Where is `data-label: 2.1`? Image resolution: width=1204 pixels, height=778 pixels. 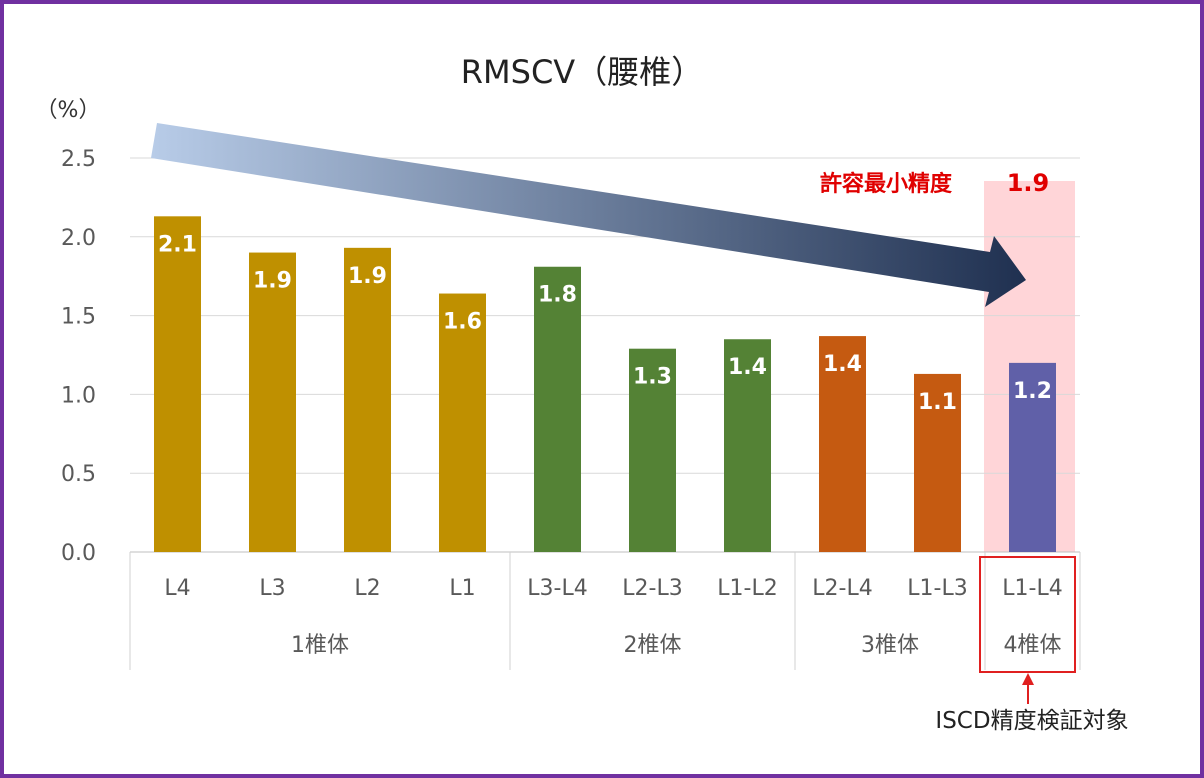
data-label: 2.1 is located at coordinates (177, 244).